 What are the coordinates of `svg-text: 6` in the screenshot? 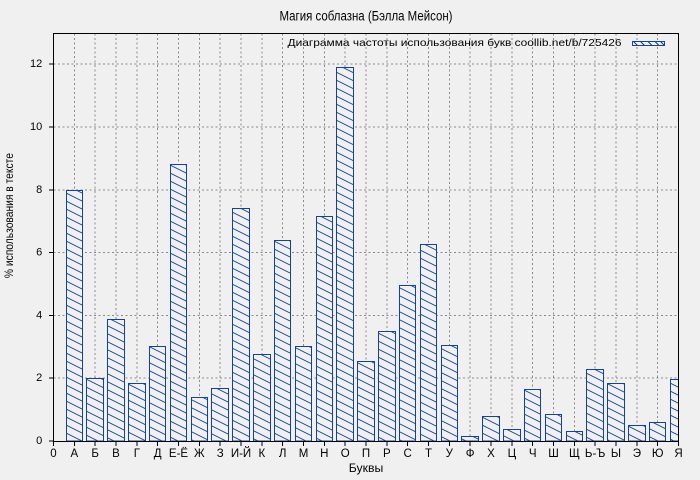 It's located at (39, 253).